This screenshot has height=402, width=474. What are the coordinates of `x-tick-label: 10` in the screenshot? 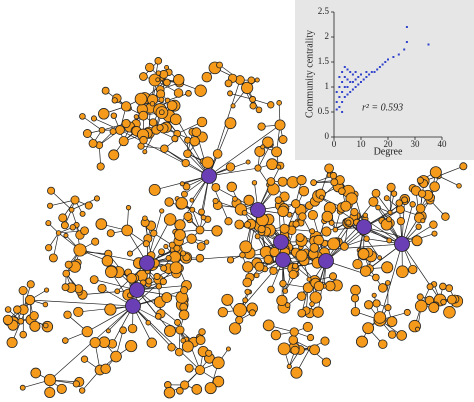 It's located at (362, 144).